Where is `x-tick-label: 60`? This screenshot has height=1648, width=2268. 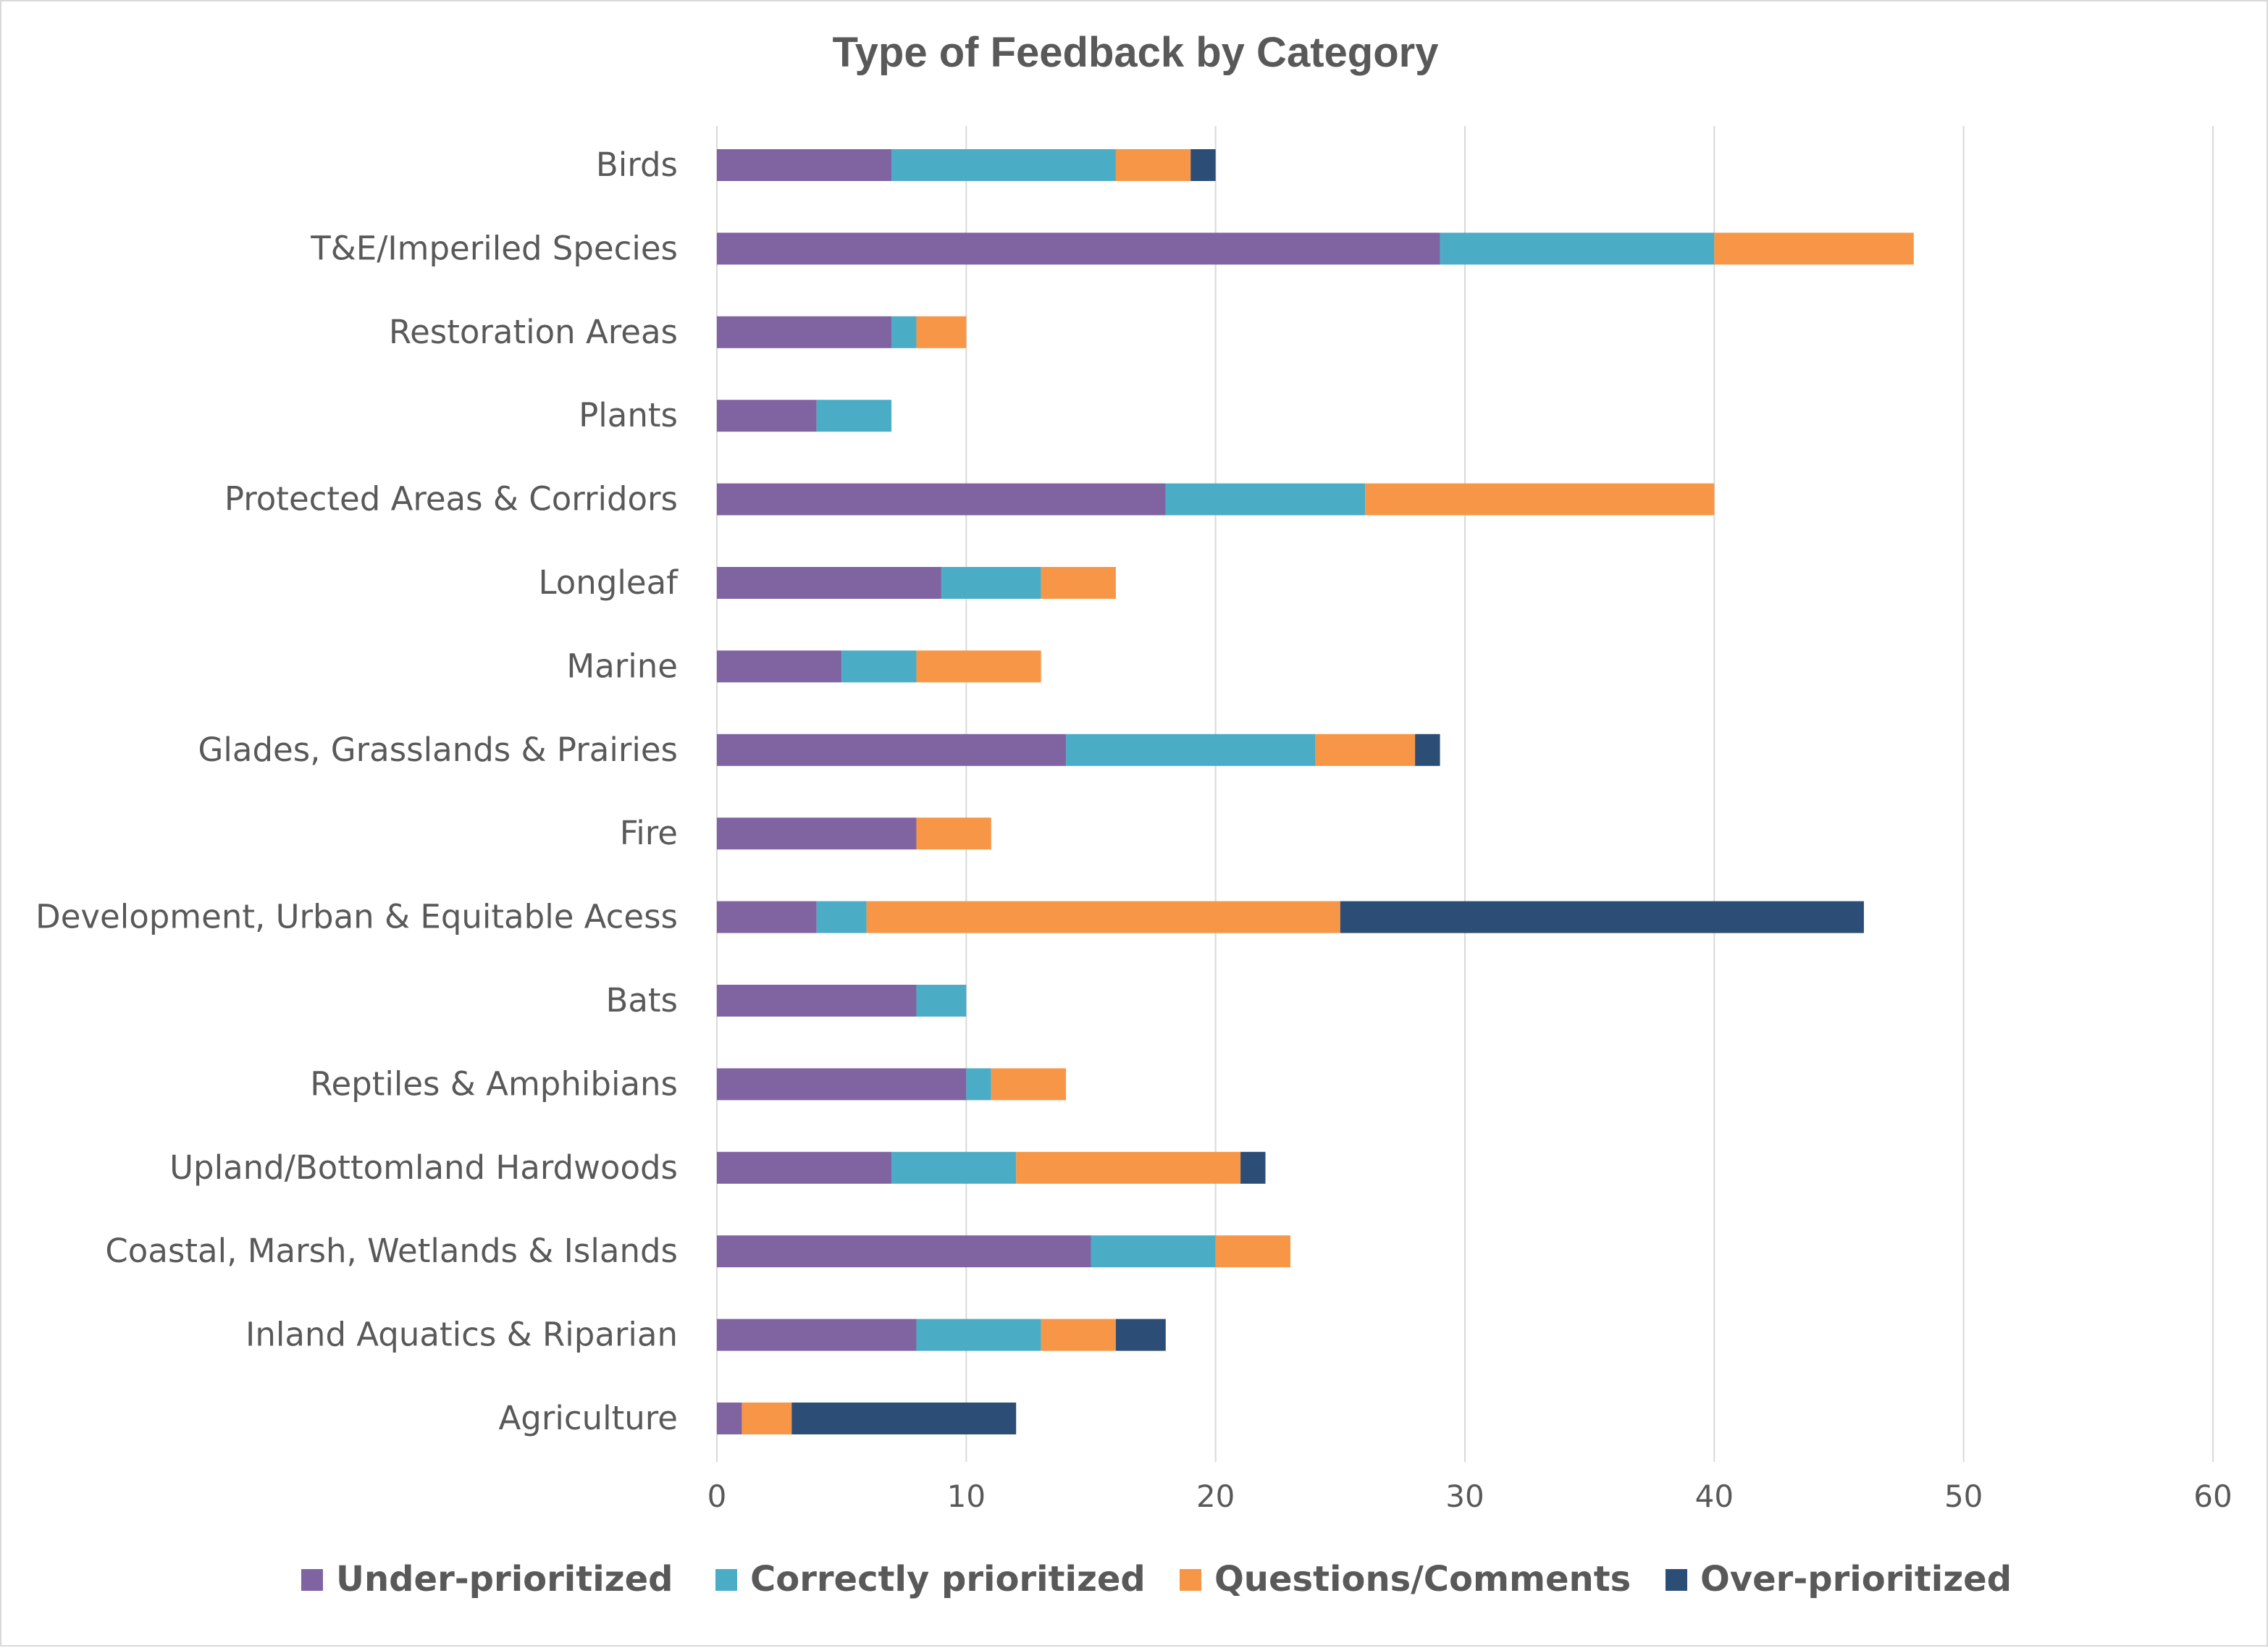 x-tick-label: 60 is located at coordinates (2212, 1496).